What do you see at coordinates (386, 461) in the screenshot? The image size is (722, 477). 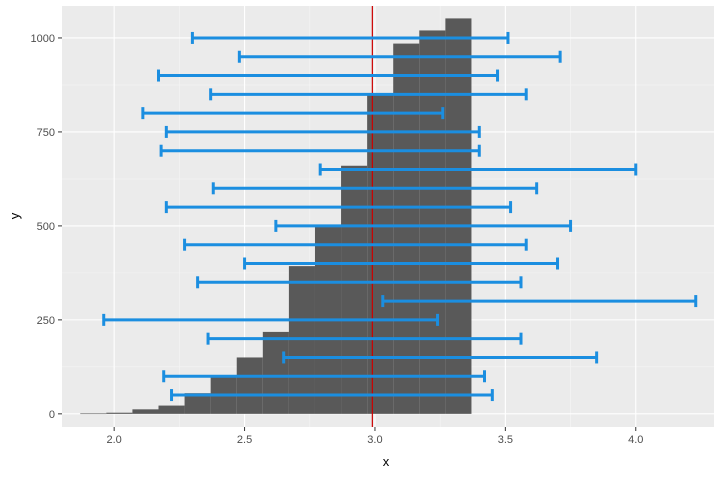 I see `x-axis-title: x` at bounding box center [386, 461].